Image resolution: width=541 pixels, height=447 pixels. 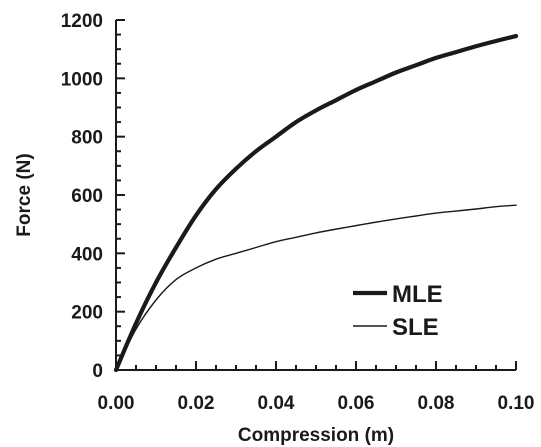 What do you see at coordinates (87, 313) in the screenshot?
I see `y-tick-label: 200` at bounding box center [87, 313].